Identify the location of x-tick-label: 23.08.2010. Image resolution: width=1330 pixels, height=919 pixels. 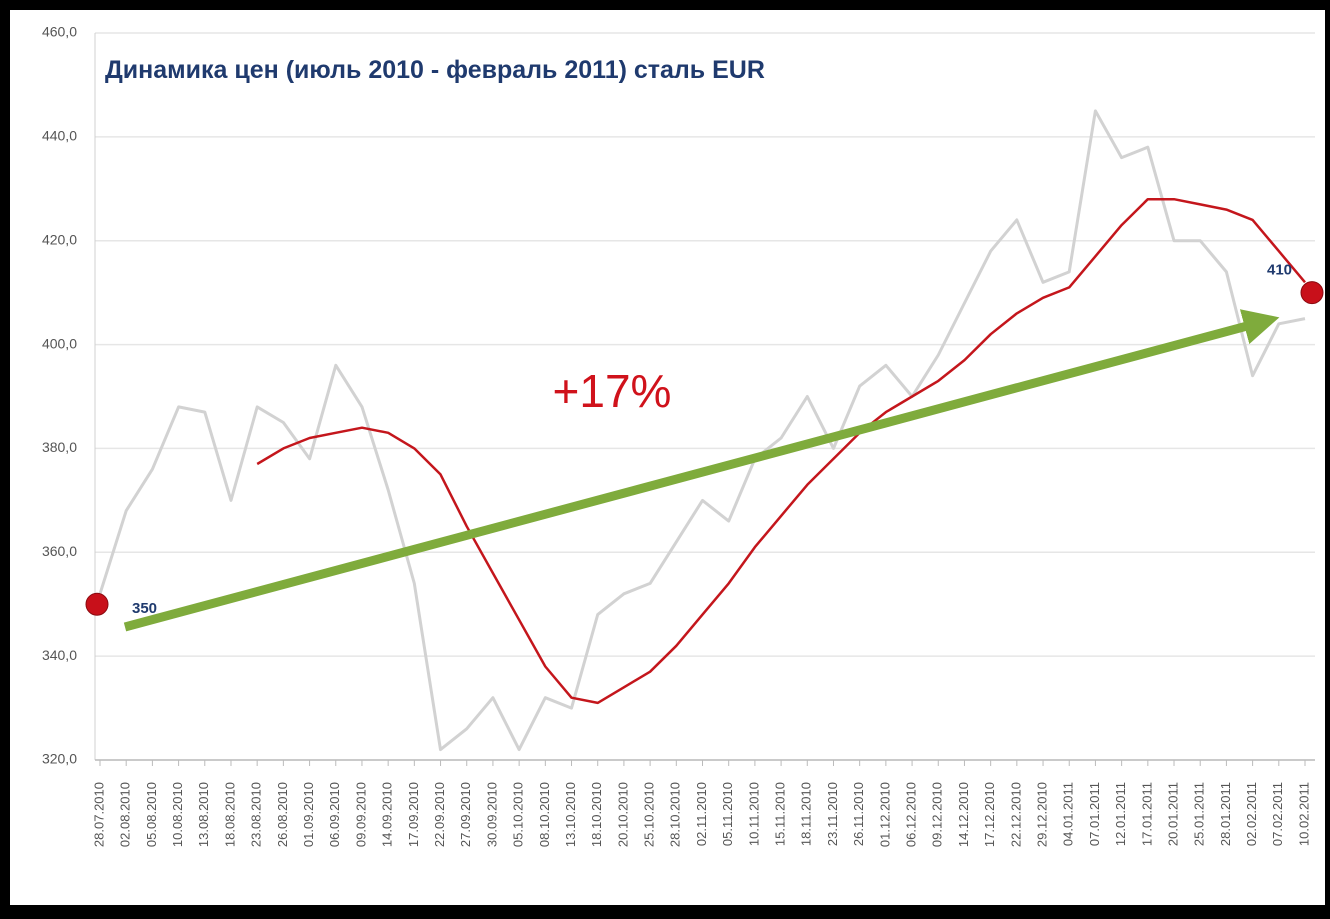
(256, 814).